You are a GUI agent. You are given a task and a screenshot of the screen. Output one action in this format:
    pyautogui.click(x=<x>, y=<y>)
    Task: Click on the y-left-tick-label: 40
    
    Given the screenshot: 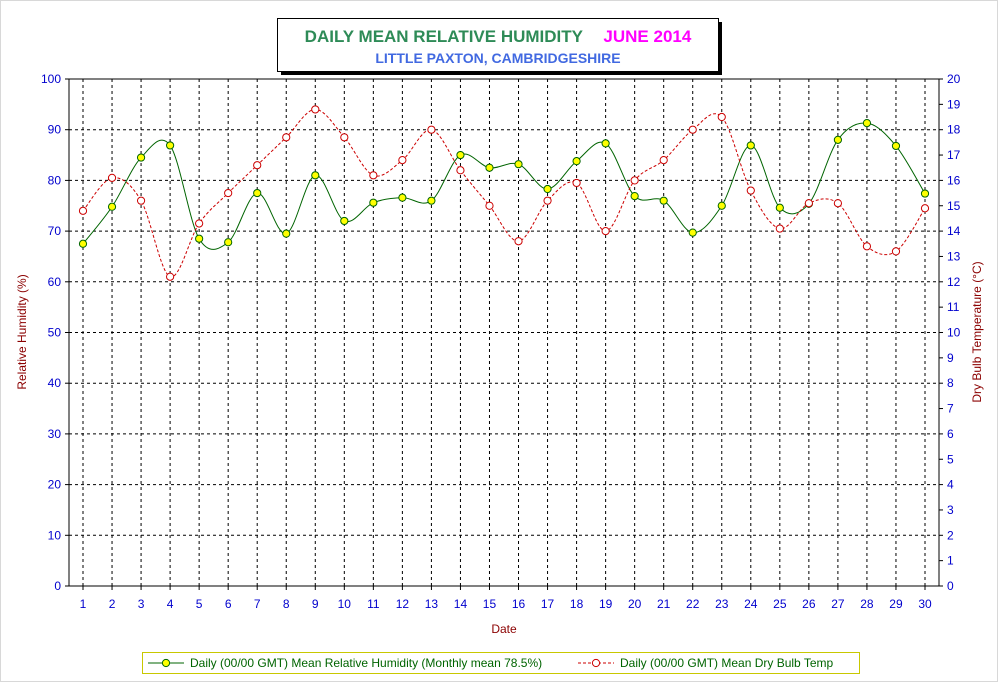 What is the action you would take?
    pyautogui.click(x=55, y=383)
    